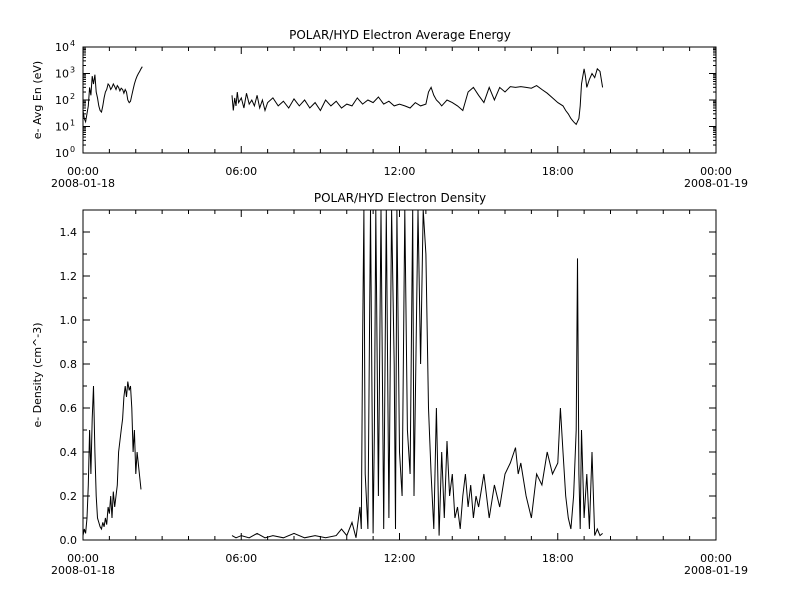 The image size is (800, 600). What do you see at coordinates (400, 35) in the screenshot?
I see `energy-chart-title: POLAR/HYD Electron Average Energy` at bounding box center [400, 35].